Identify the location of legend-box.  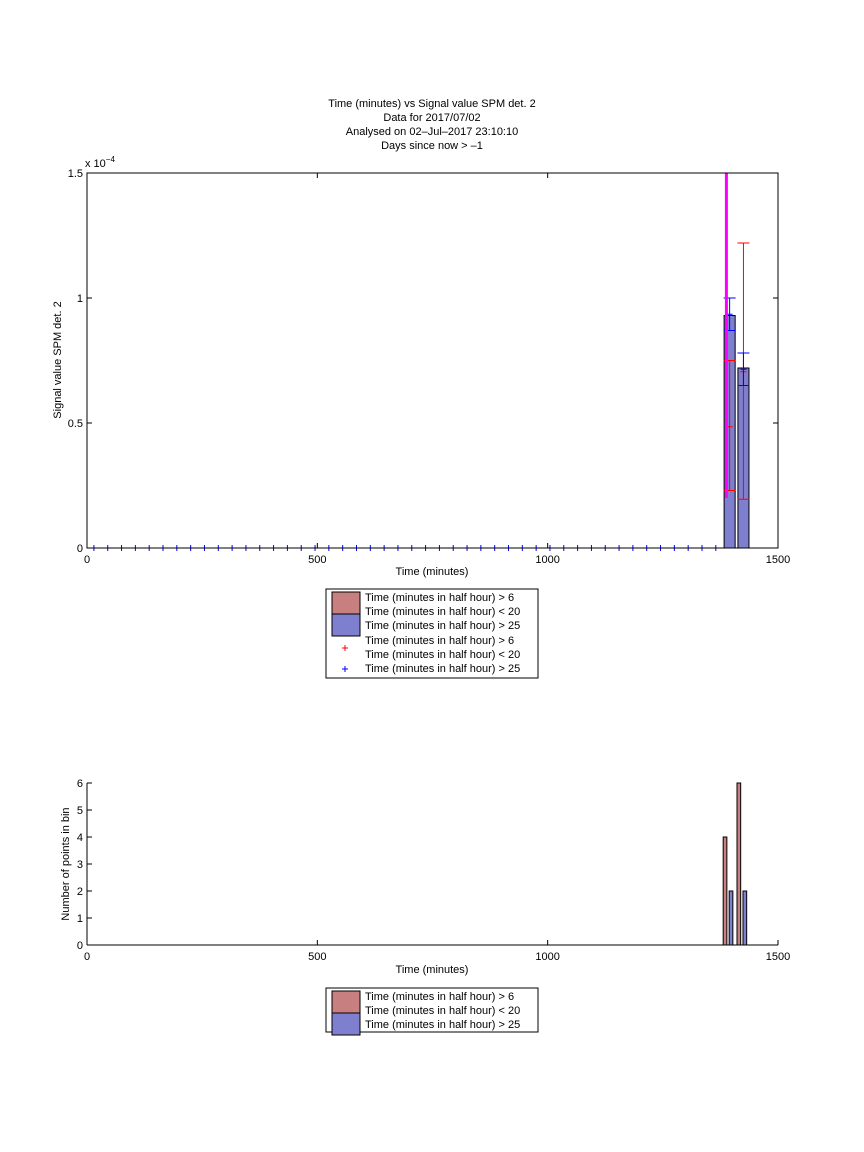
(432, 633).